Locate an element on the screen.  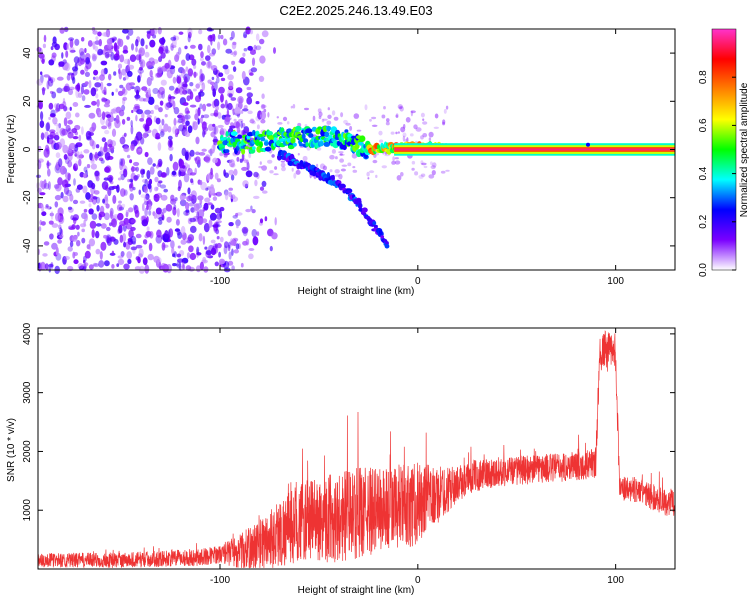
x-tick-label: -100 is located at coordinates (220, 580).